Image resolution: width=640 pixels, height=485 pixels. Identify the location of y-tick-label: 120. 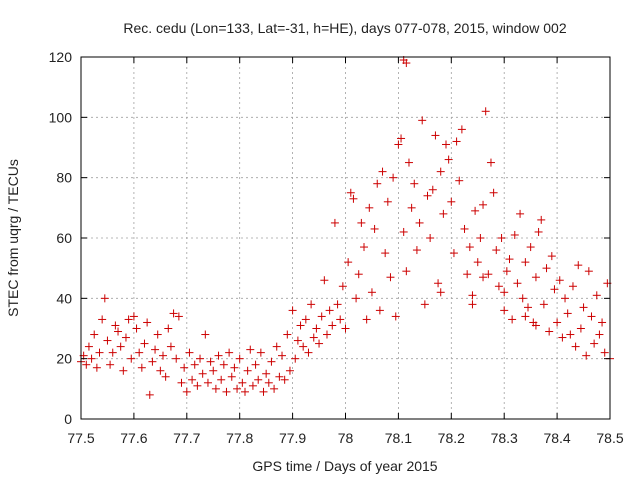
(61, 57).